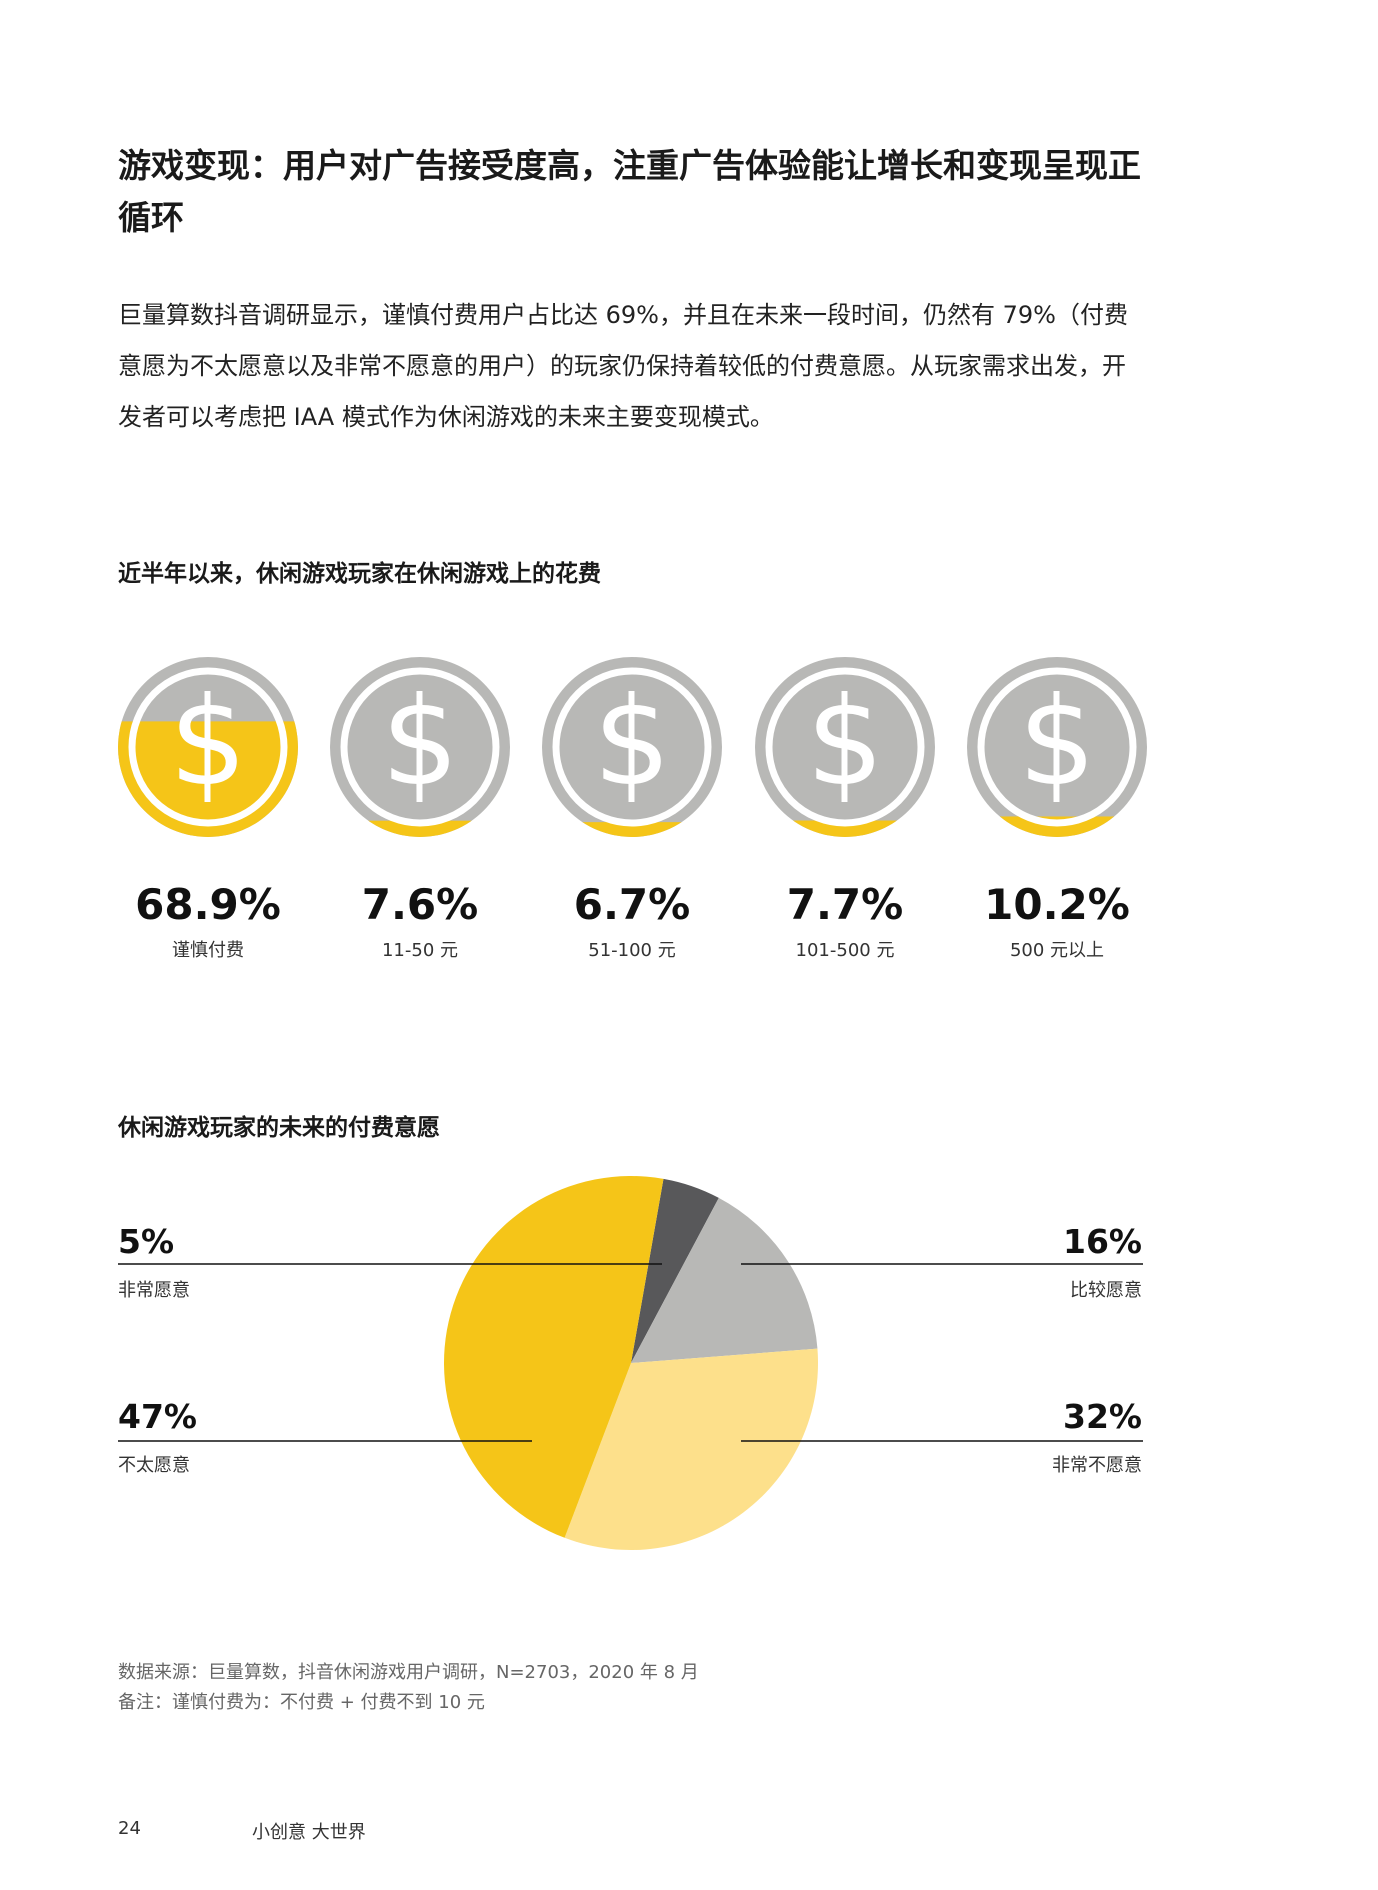  Describe the element at coordinates (1097, 1465) in the screenshot. I see `pie-category-3: 非常不愿意` at that location.